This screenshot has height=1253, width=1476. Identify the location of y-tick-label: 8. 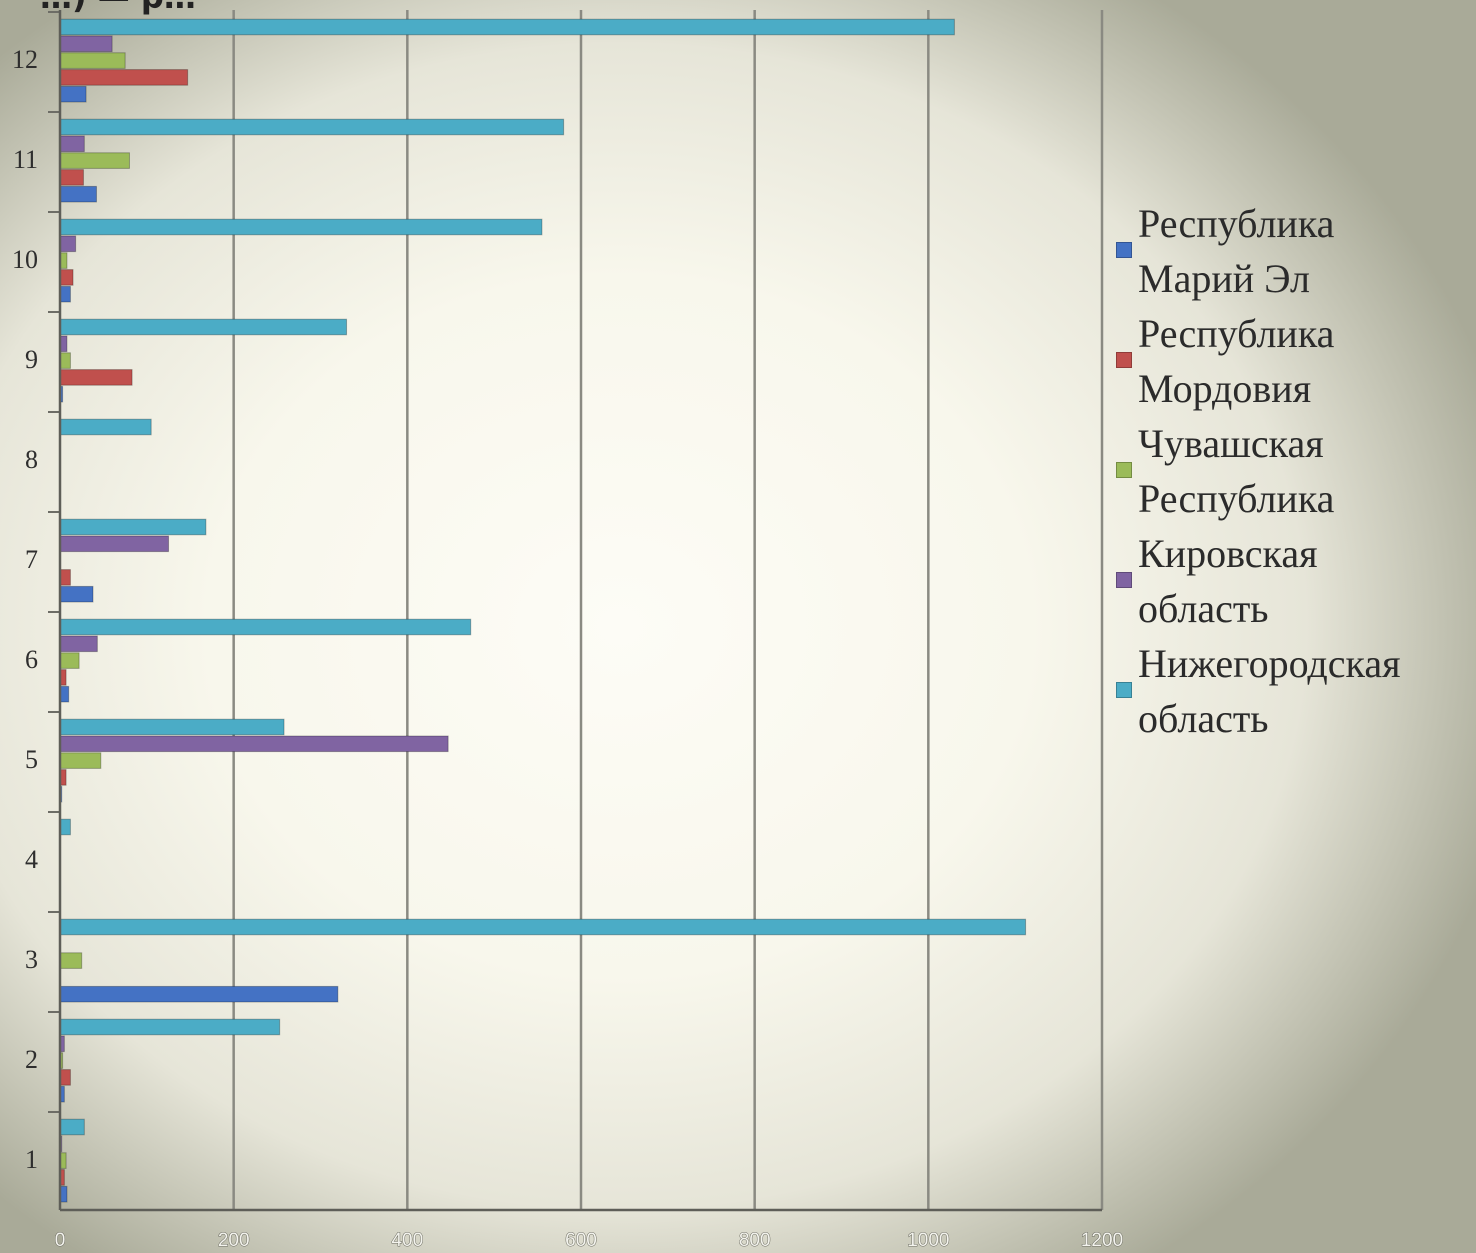
(31, 459).